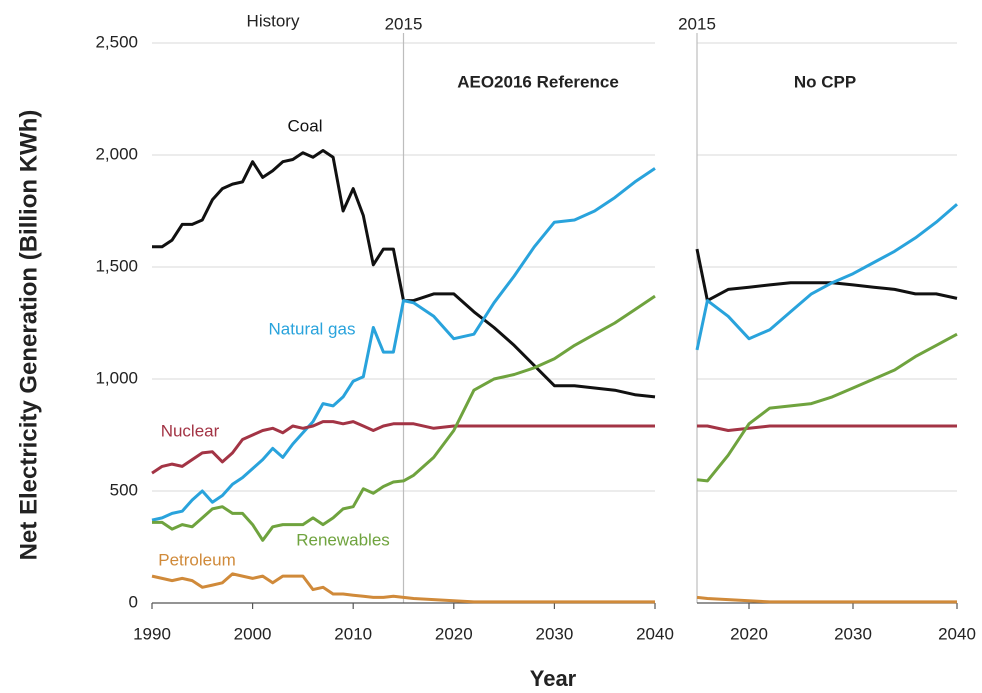  What do you see at coordinates (273, 20) in the screenshot?
I see `annotation: History` at bounding box center [273, 20].